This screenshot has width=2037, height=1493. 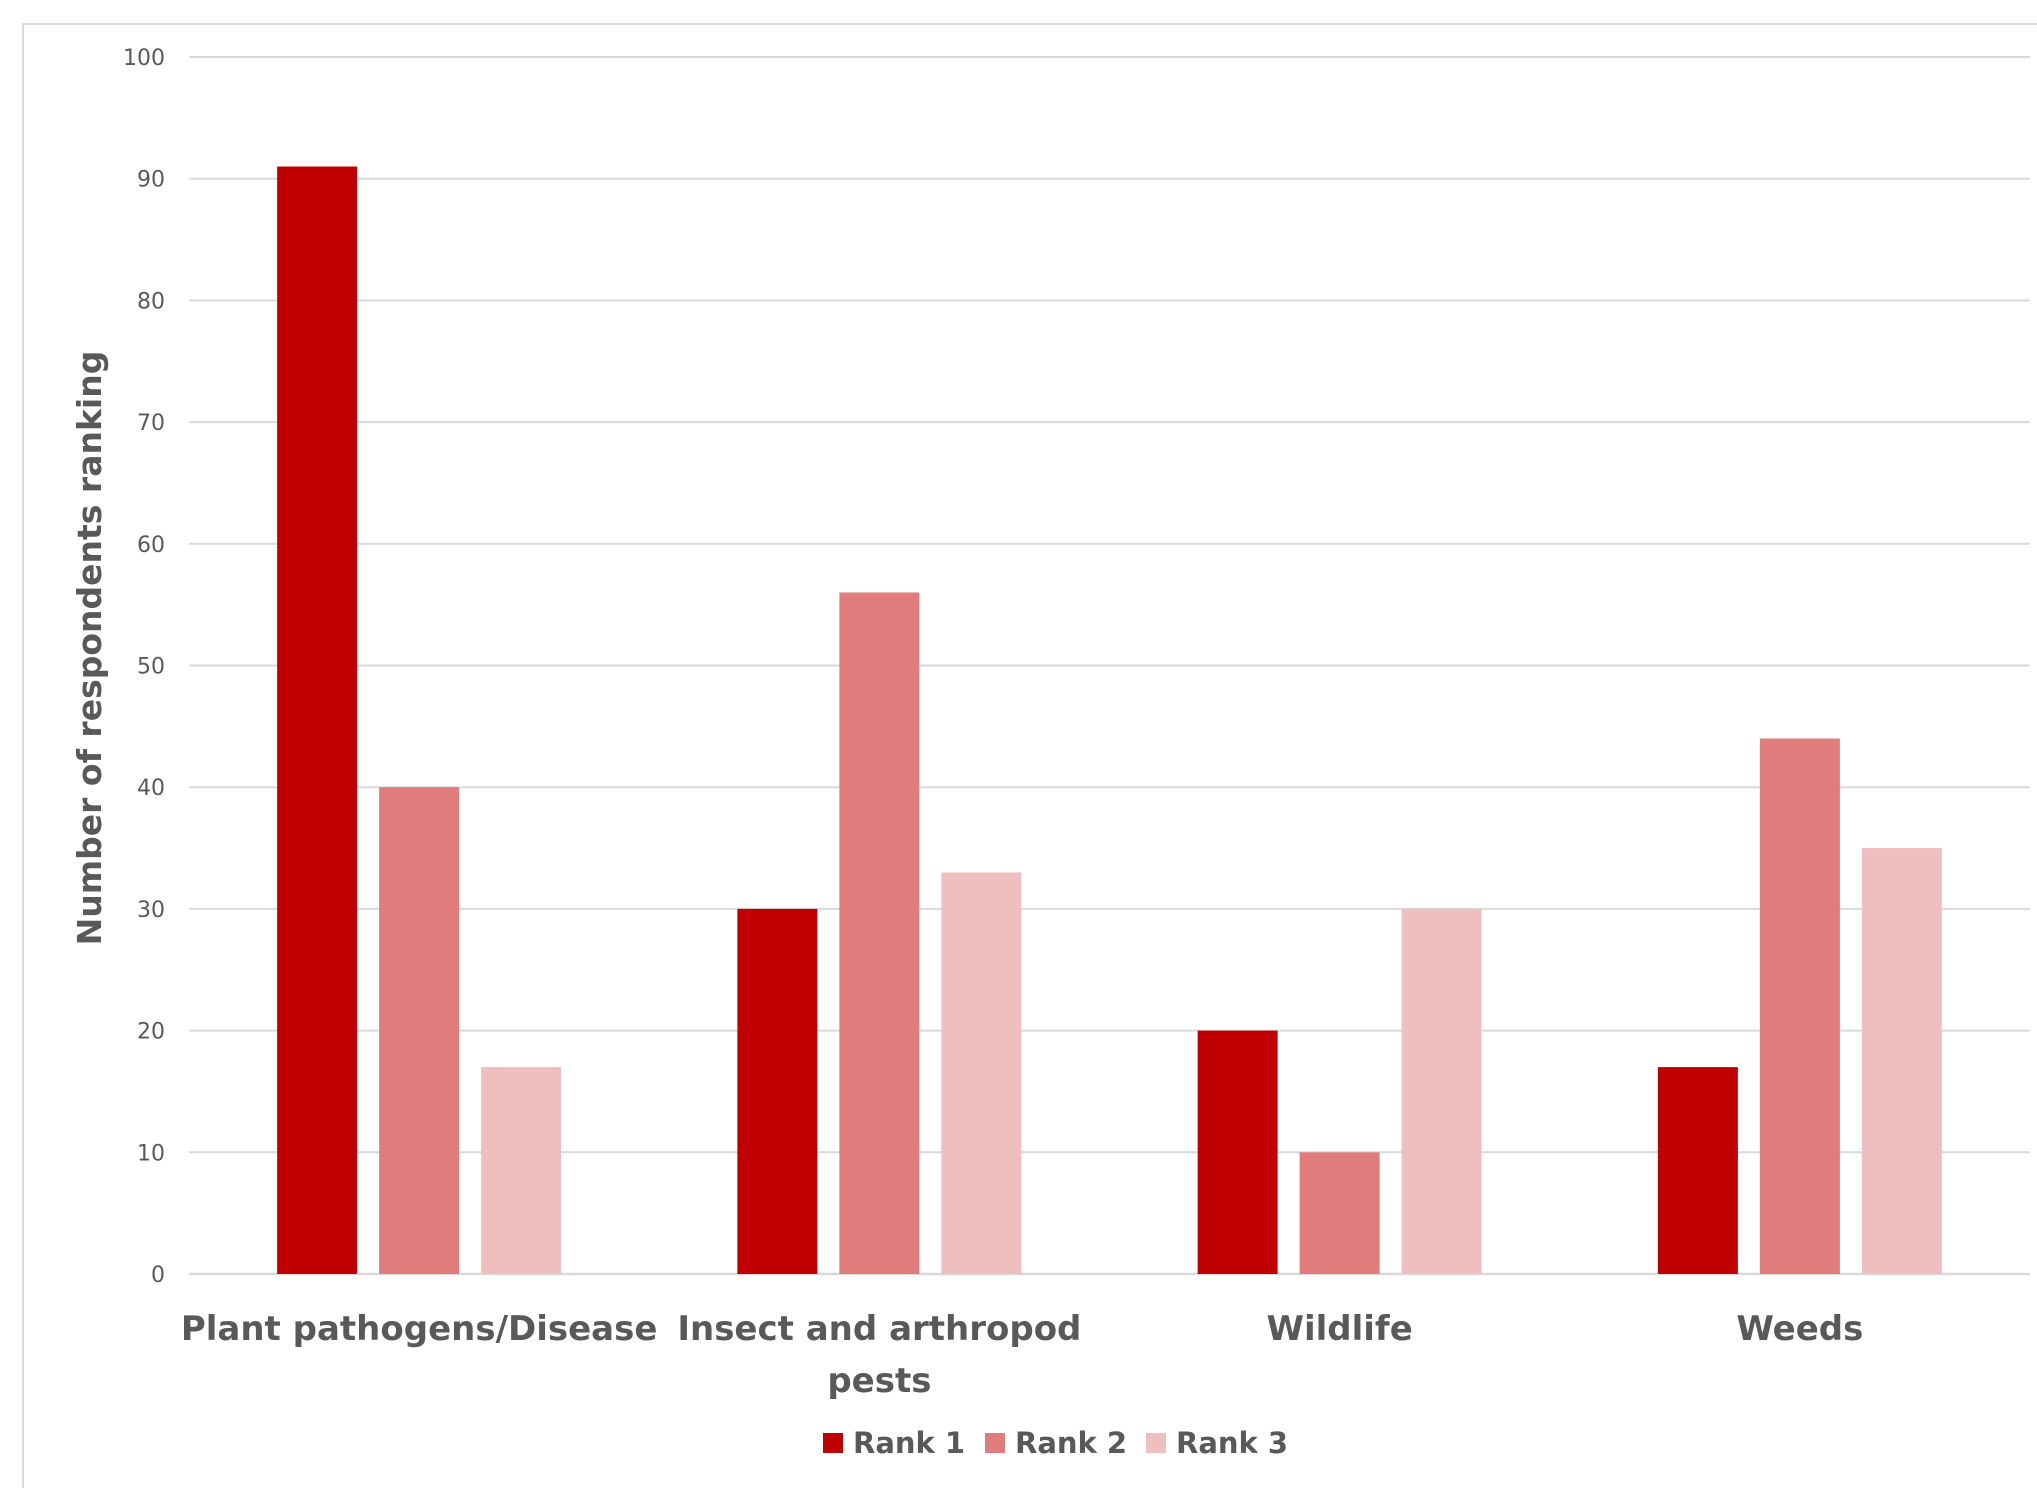 What do you see at coordinates (144, 58) in the screenshot?
I see `y-tick-label: 100` at bounding box center [144, 58].